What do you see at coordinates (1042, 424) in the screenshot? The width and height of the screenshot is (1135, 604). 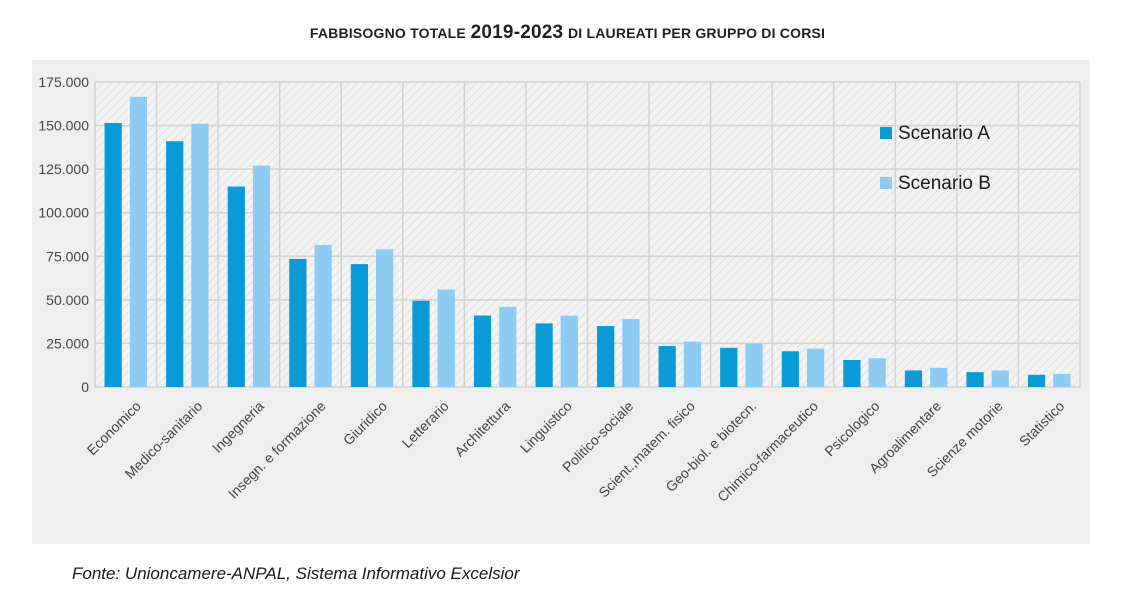 I see `x-tick-label: Statistico` at bounding box center [1042, 424].